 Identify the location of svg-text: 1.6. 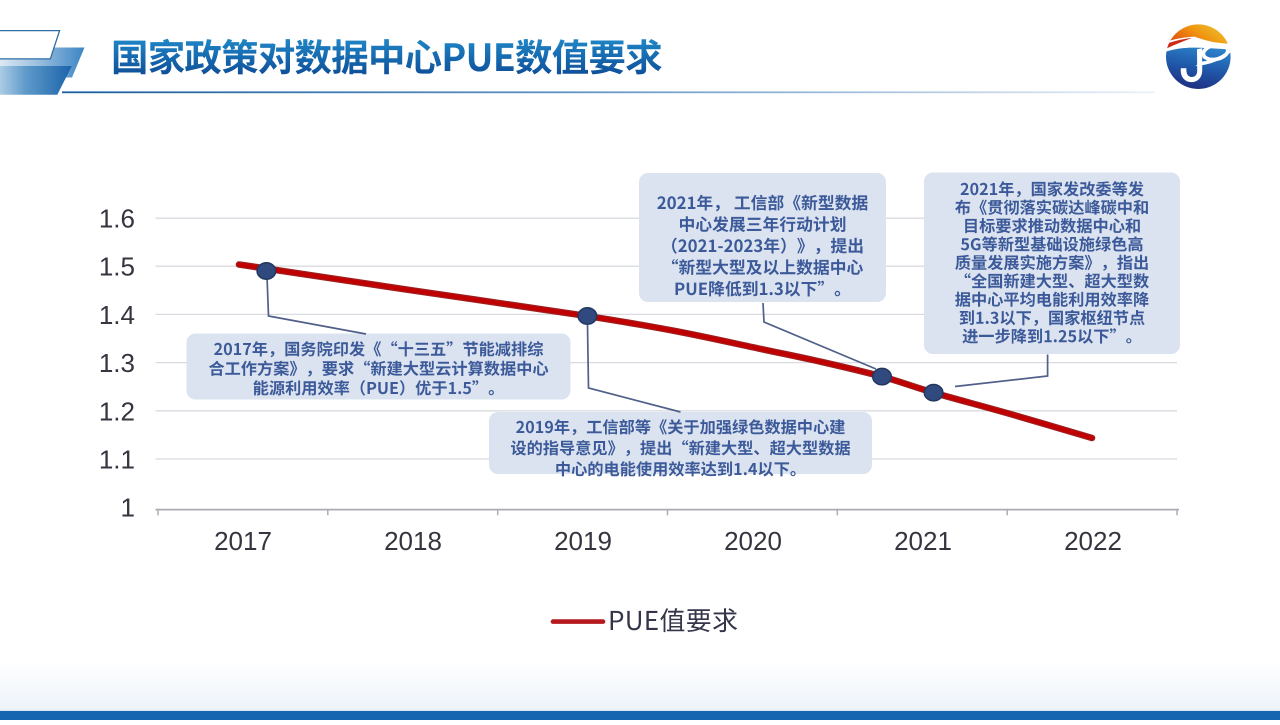
(117, 219).